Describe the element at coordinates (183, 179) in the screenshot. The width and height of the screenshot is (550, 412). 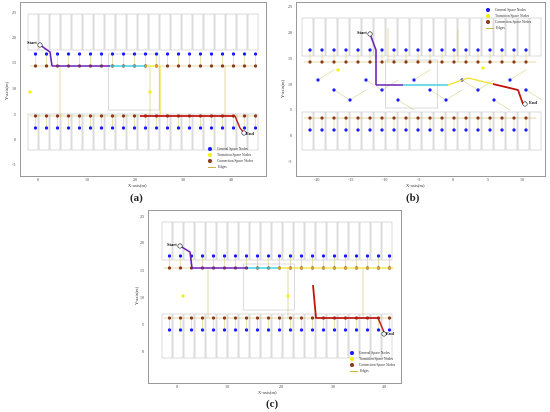
I see `xtick: 30` at that location.